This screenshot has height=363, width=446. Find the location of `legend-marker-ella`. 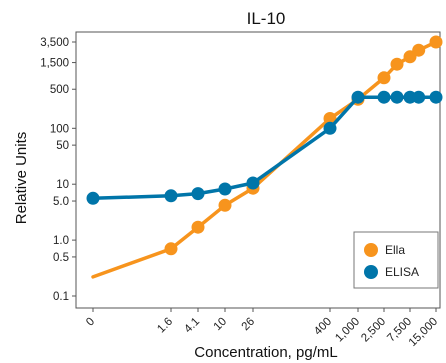

legend-marker-ella is located at coordinates (371, 250).